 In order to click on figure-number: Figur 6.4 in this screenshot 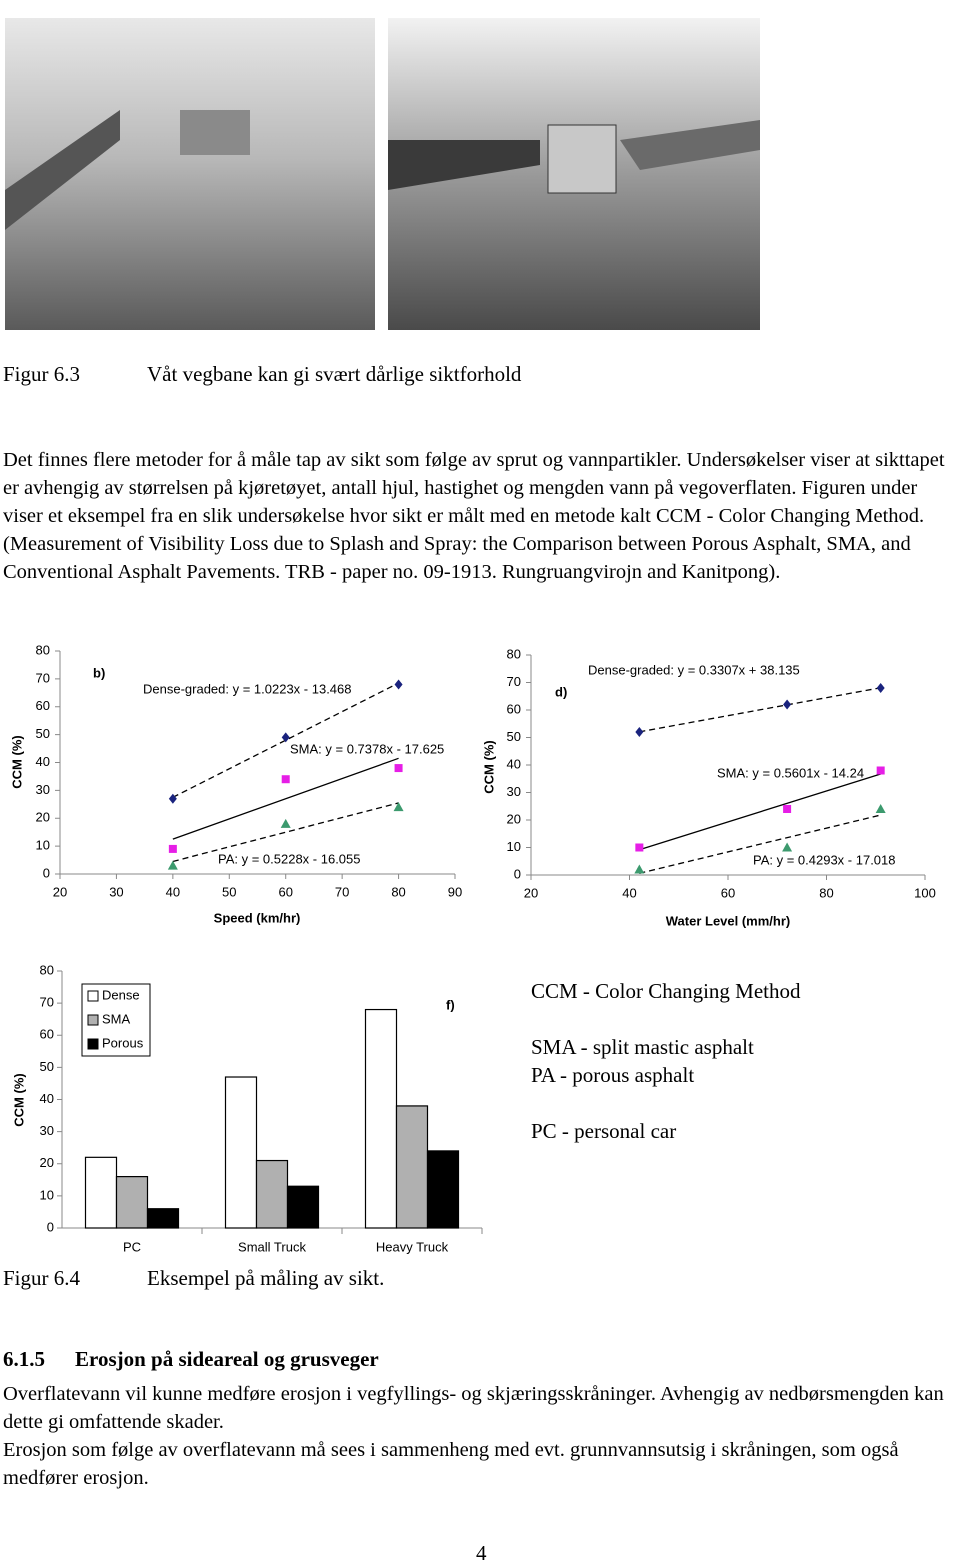, I will do `click(42, 1278)`.